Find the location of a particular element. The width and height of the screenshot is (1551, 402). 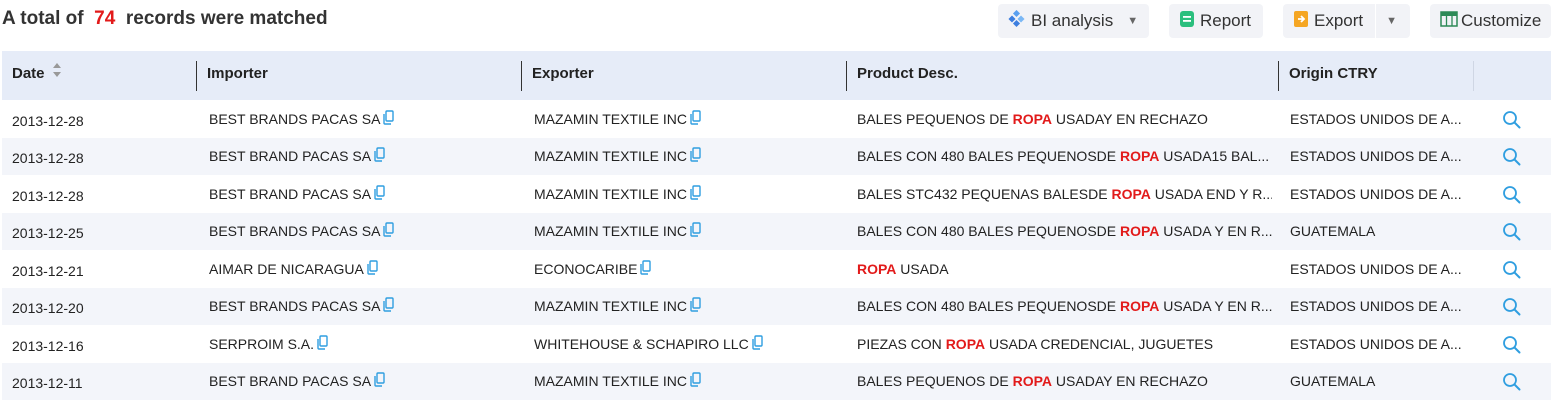

customize-grid-icon is located at coordinates (1449, 21).